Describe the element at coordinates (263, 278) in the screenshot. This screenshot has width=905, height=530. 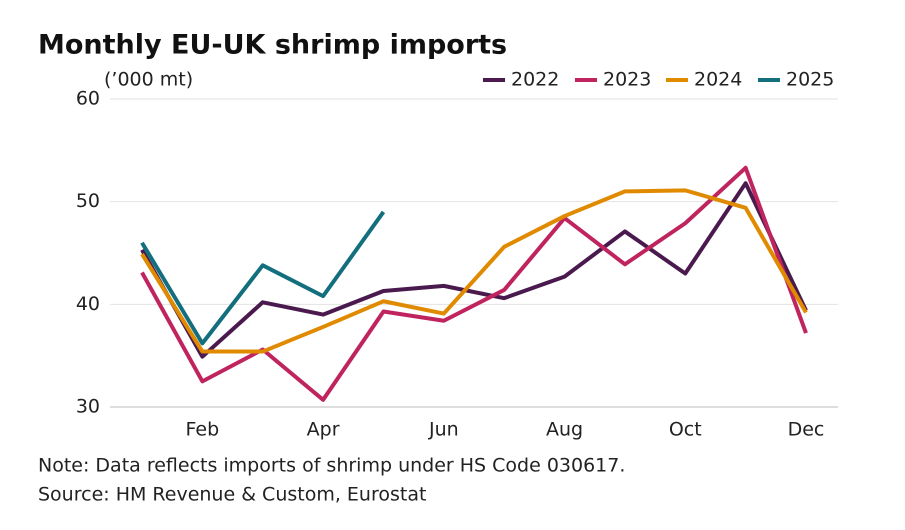
I see `line` at that location.